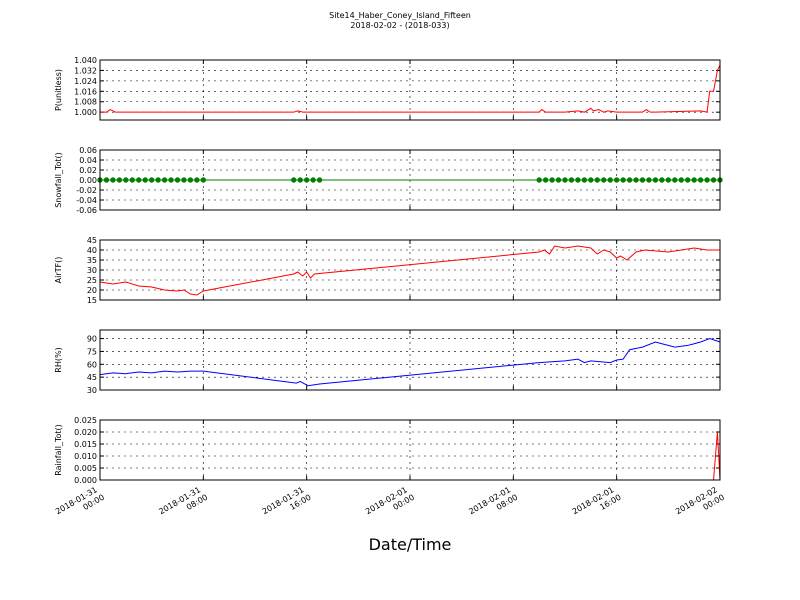  I want to click on y-tick-label: 1.032, so click(85, 70).